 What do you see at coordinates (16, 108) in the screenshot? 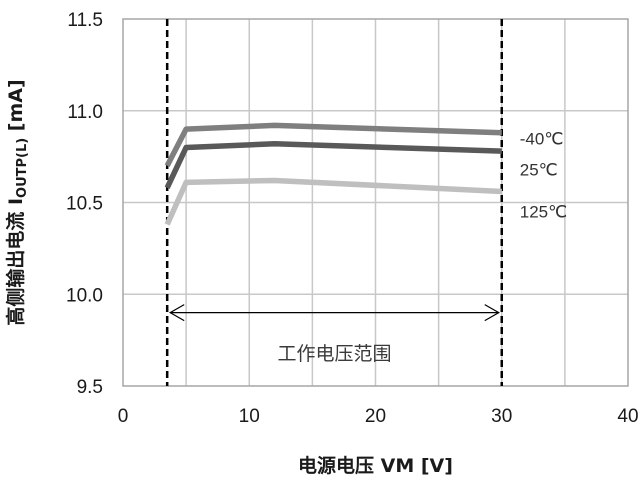
I see `y-axis-title-unit: [mA]` at bounding box center [16, 108].